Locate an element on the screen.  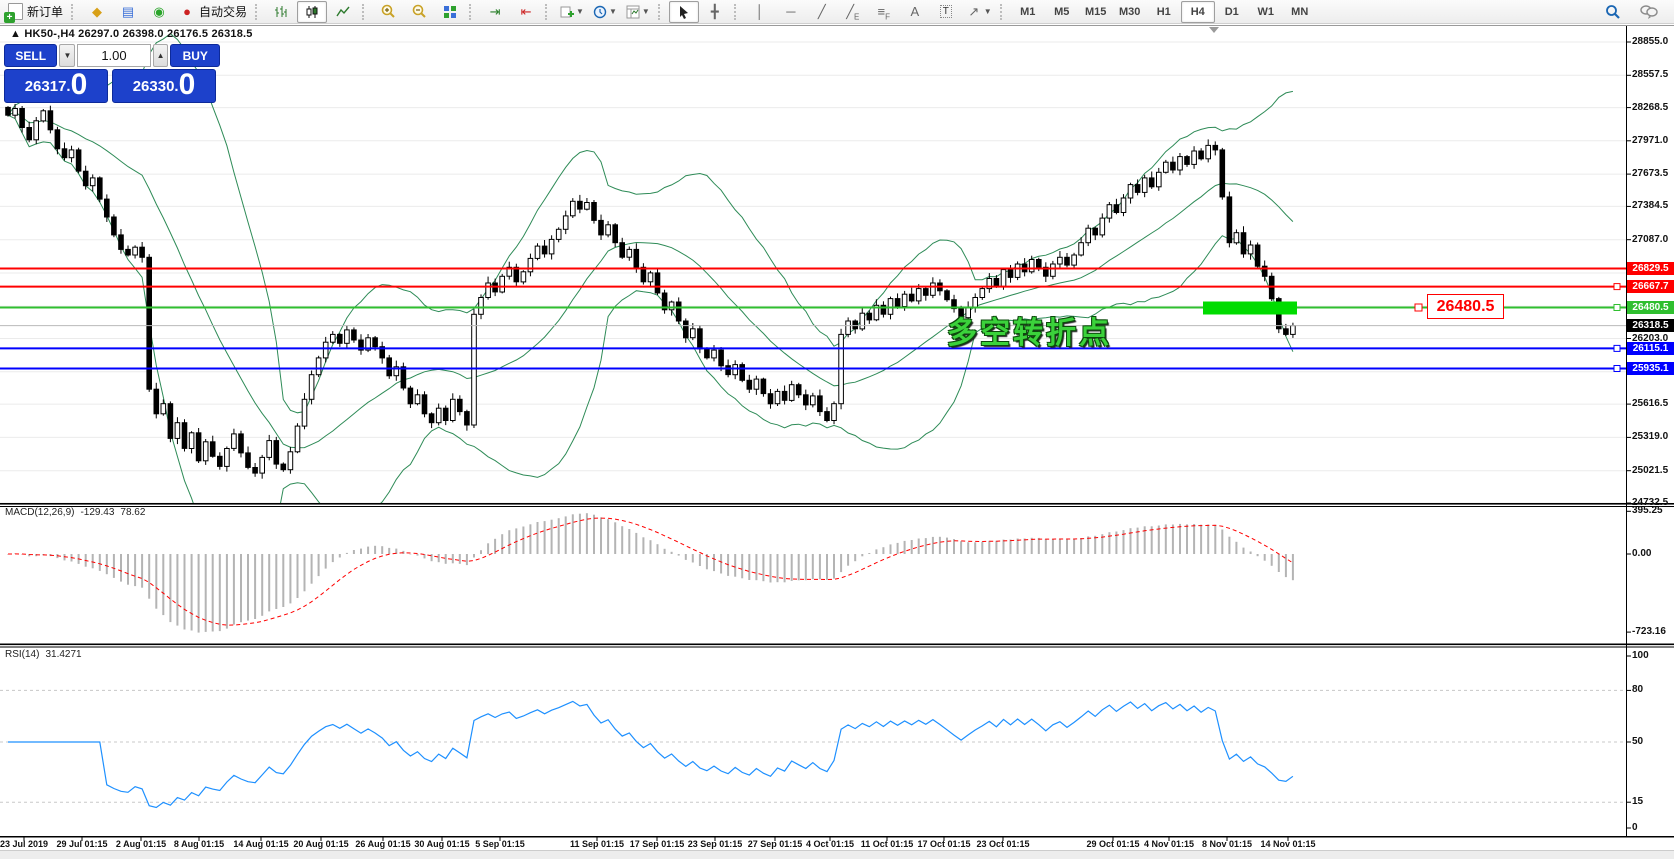
buy-price-display: 26330. 0 is located at coordinates (164, 86).